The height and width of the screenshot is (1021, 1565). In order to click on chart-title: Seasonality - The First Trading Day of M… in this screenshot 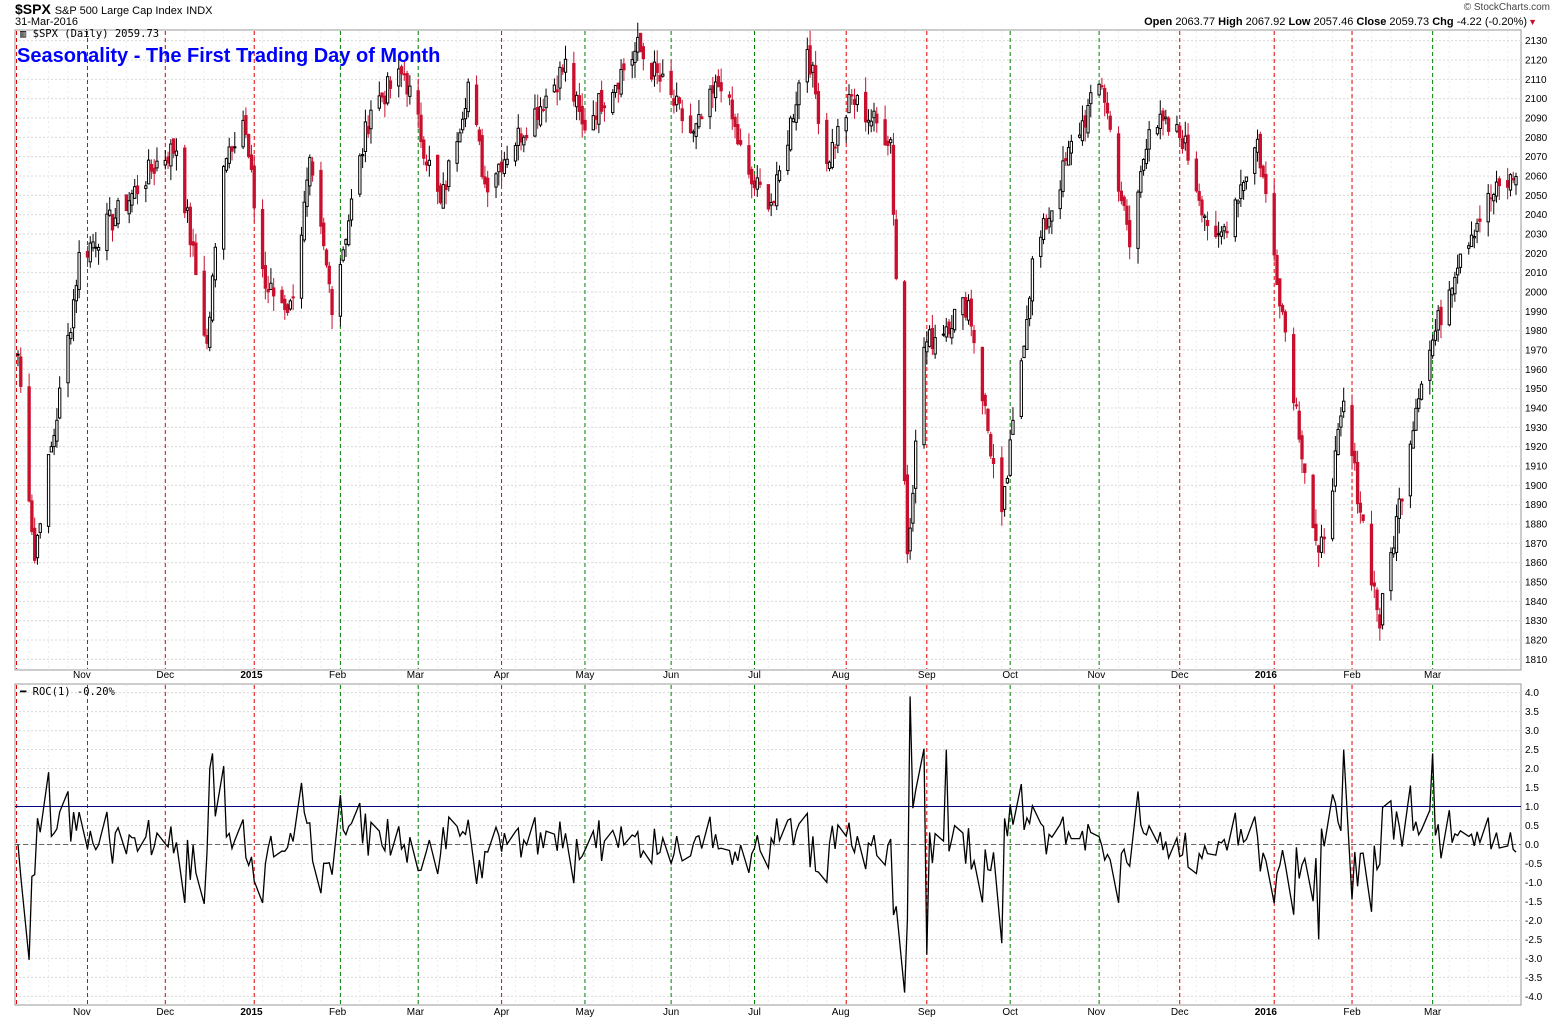, I will do `click(229, 56)`.